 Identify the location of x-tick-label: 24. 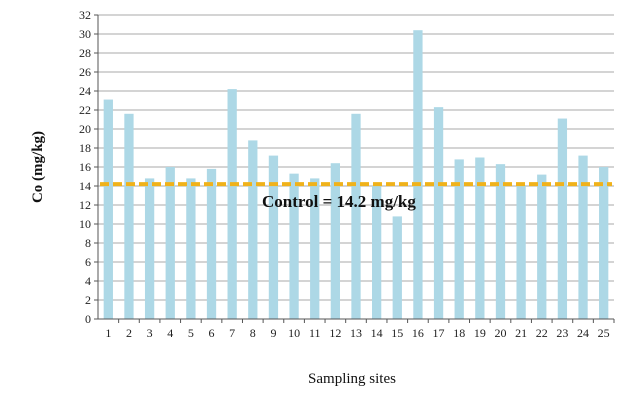
(583, 333).